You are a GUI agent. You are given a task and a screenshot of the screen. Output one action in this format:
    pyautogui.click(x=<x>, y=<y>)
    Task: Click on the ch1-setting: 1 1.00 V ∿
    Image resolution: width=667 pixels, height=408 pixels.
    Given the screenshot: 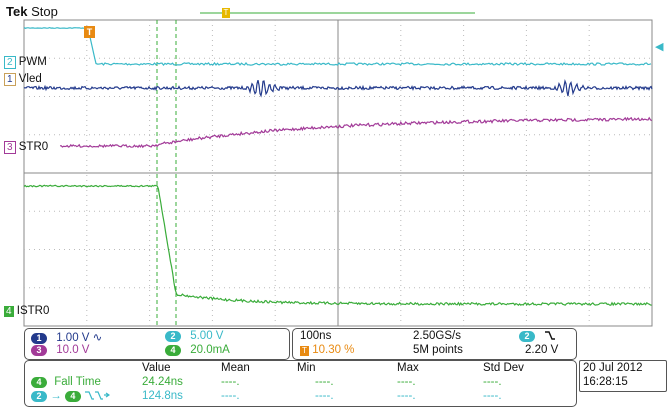 What is the action you would take?
    pyautogui.click(x=66, y=337)
    